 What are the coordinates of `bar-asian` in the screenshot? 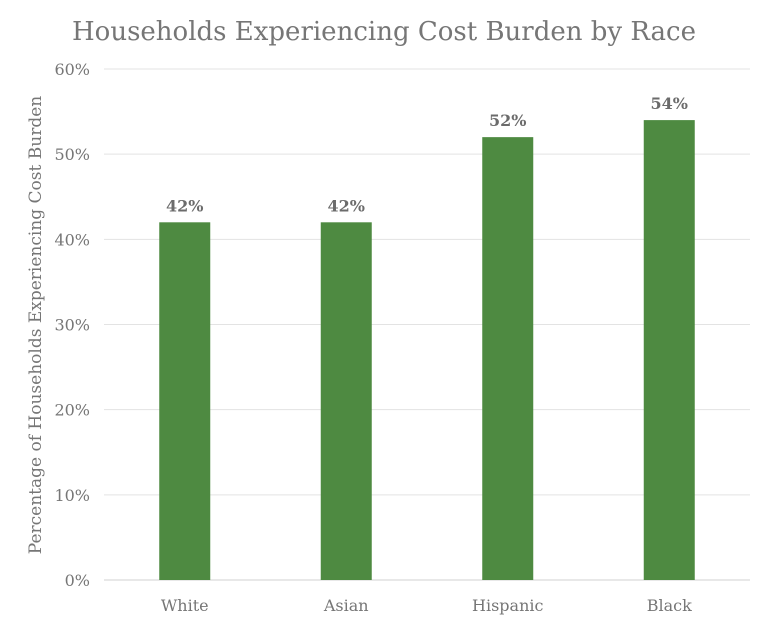 It's located at (346, 401).